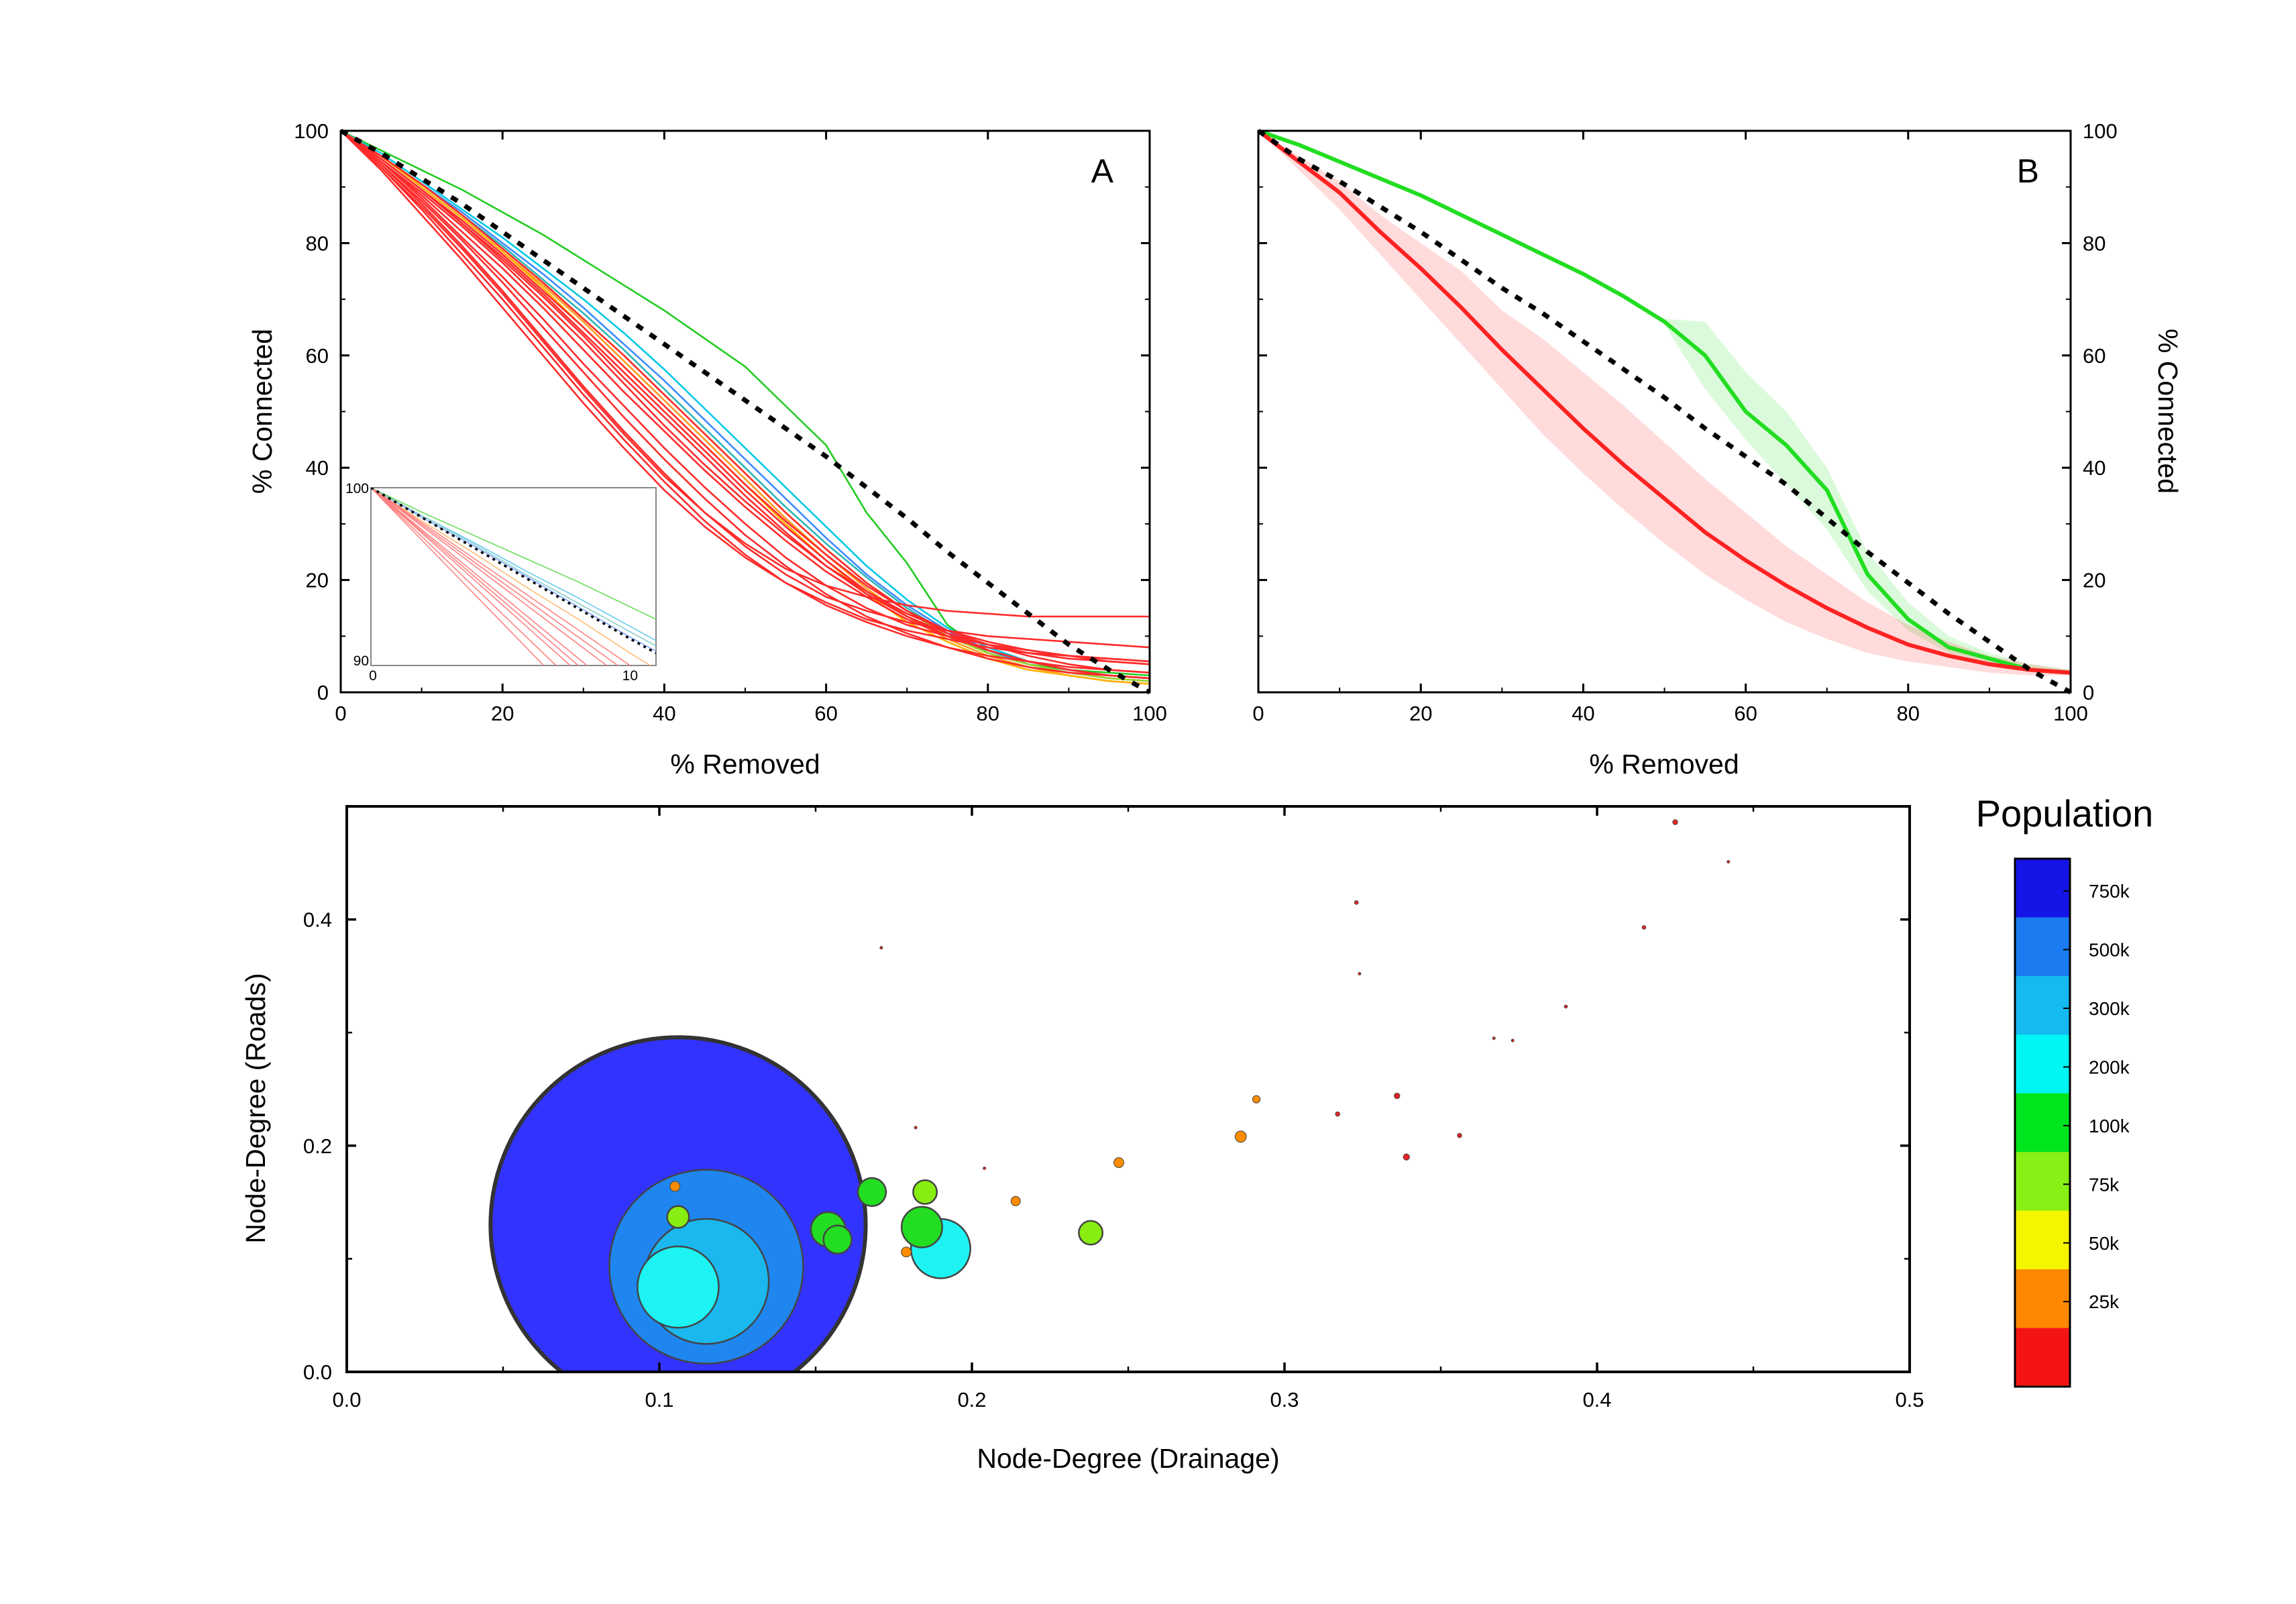 Image resolution: width=2296 pixels, height=1604 pixels. Describe the element at coordinates (361, 661) in the screenshot. I see `inset-y-tick-label-0: 90` at that location.